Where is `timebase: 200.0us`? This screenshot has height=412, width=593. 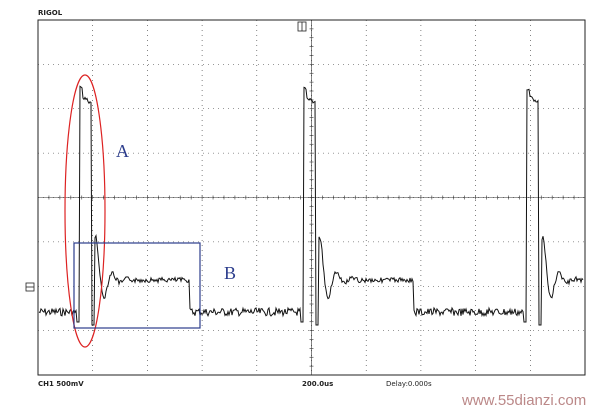 timebase: 200.0us is located at coordinates (317, 384).